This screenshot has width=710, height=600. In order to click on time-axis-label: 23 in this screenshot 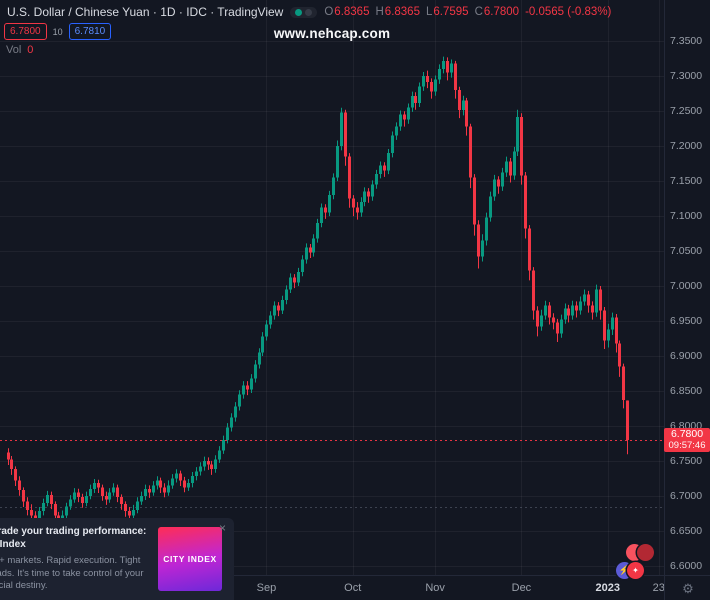, I will do `click(658, 588)`.